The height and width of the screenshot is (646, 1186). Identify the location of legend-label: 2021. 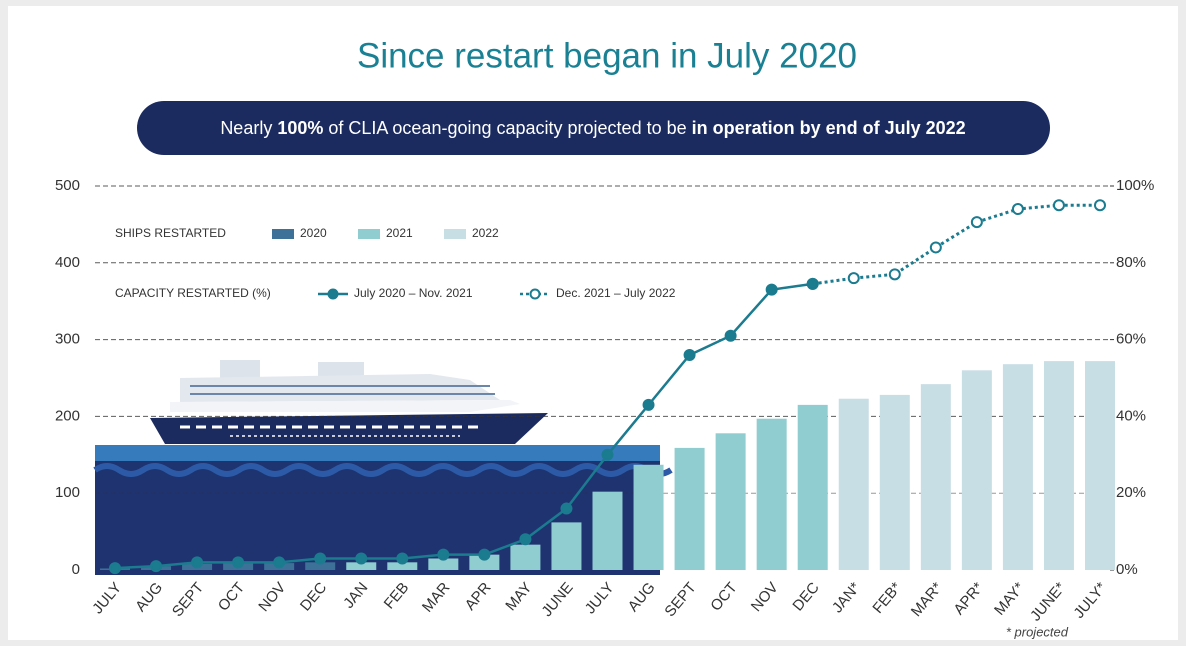
(399, 233).